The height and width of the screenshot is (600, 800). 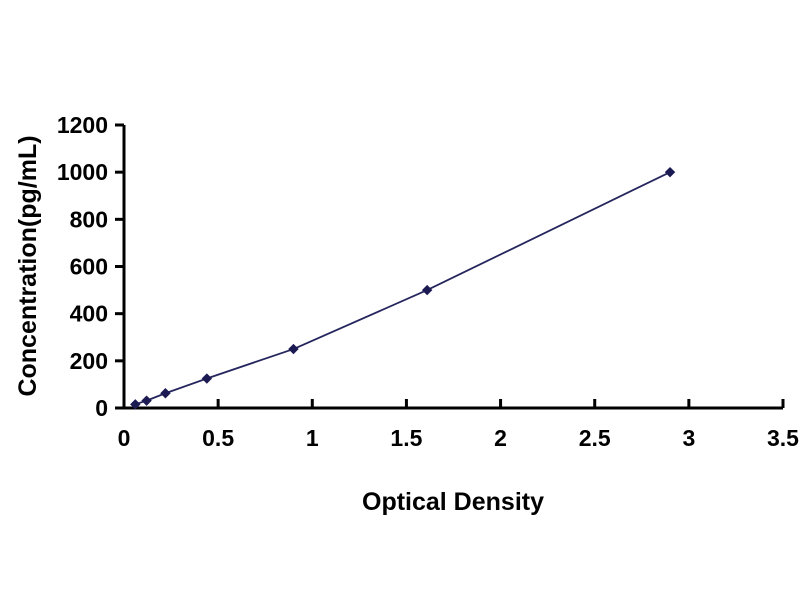 What do you see at coordinates (406, 438) in the screenshot?
I see `x-tick-label: 1.5` at bounding box center [406, 438].